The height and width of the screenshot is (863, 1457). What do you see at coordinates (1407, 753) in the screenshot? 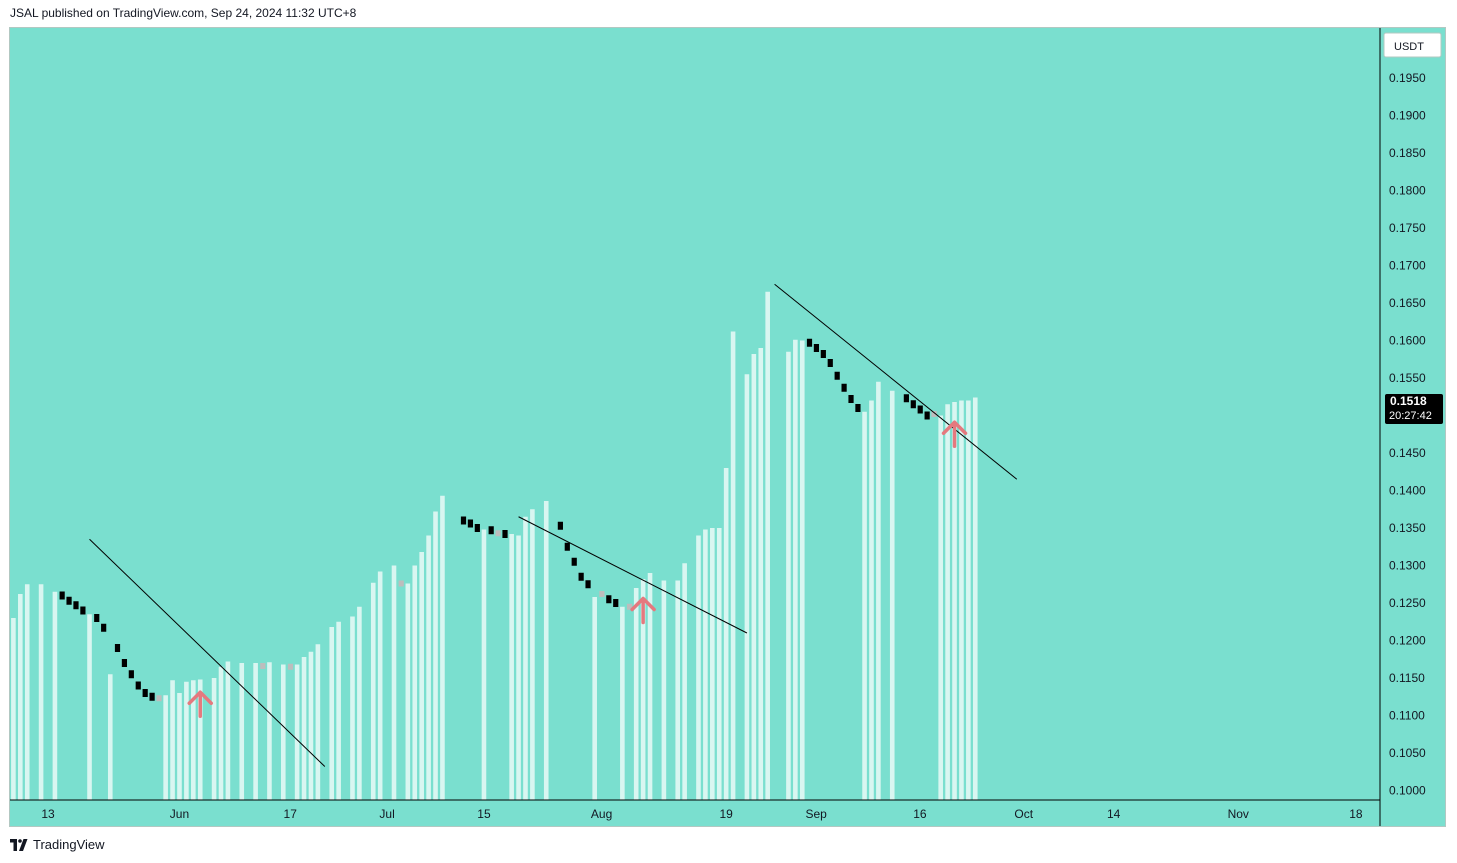
I see `y-tick-label-18: 0.1050` at bounding box center [1407, 753].